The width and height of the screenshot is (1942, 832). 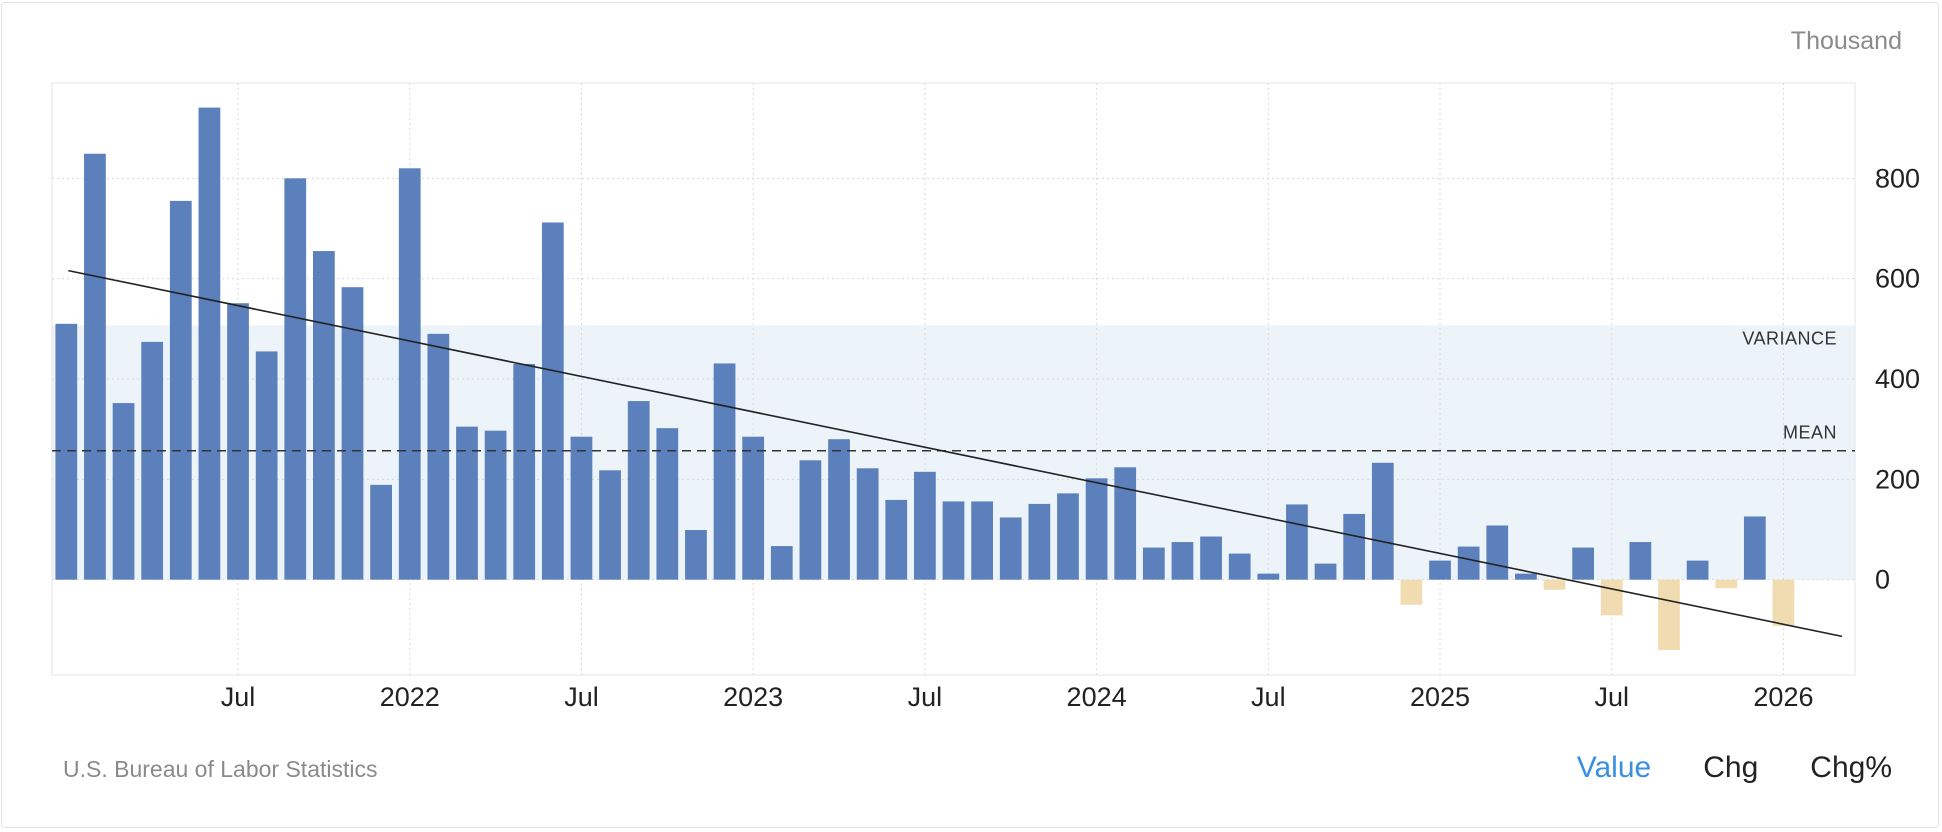 What do you see at coordinates (410, 697) in the screenshot?
I see `x-tick-label: 2022` at bounding box center [410, 697].